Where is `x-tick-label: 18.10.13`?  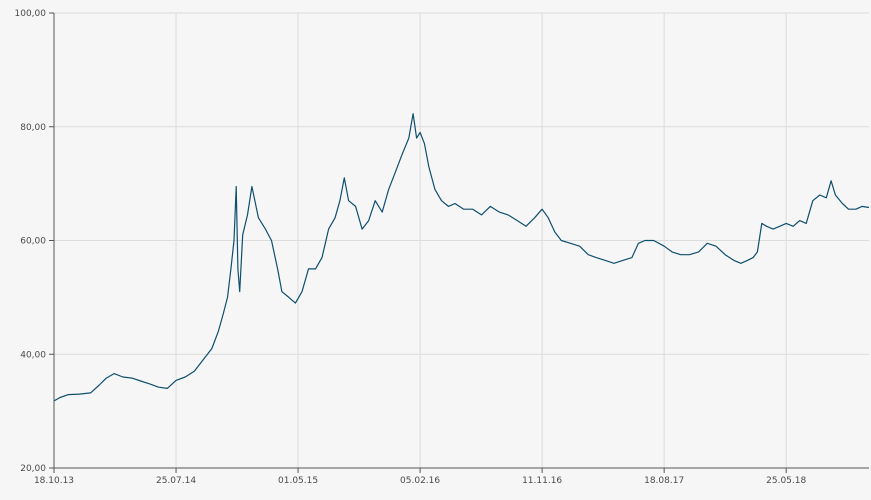
x-tick-label: 18.10.13 is located at coordinates (54, 481).